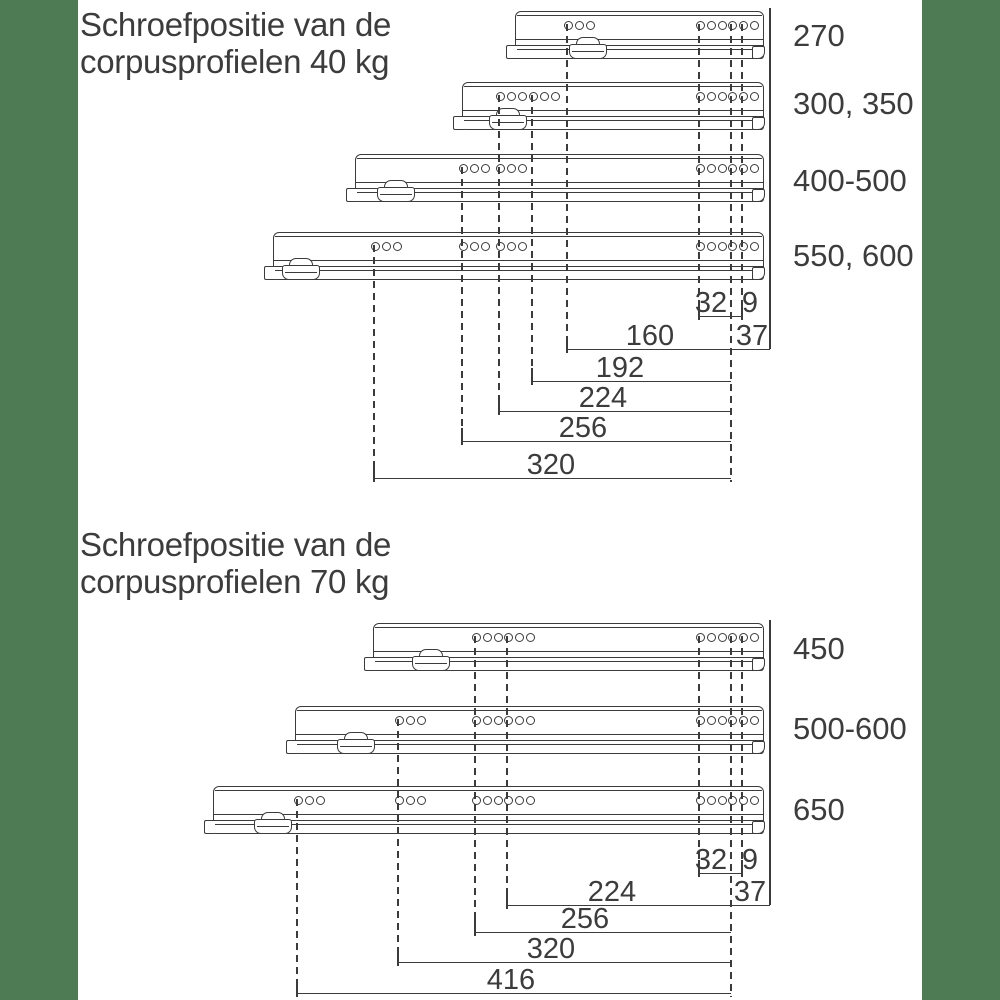 The height and width of the screenshot is (1000, 1000). I want to click on dimension-value: 9, so click(750, 303).